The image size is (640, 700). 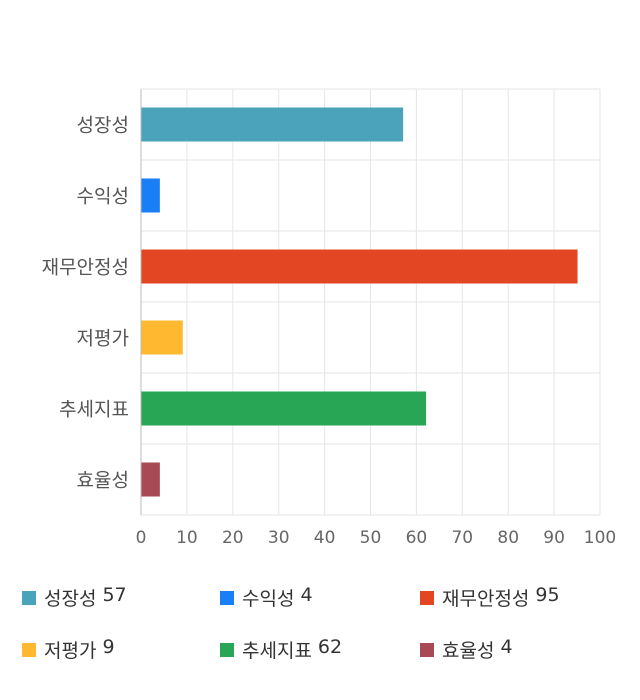 I want to click on x-tick-label: 90, so click(x=554, y=538).